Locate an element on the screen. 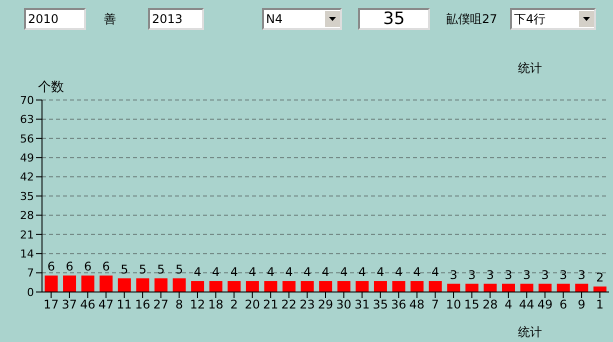 This screenshot has height=342, width=613. x-axis-title: 统计 is located at coordinates (530, 332).